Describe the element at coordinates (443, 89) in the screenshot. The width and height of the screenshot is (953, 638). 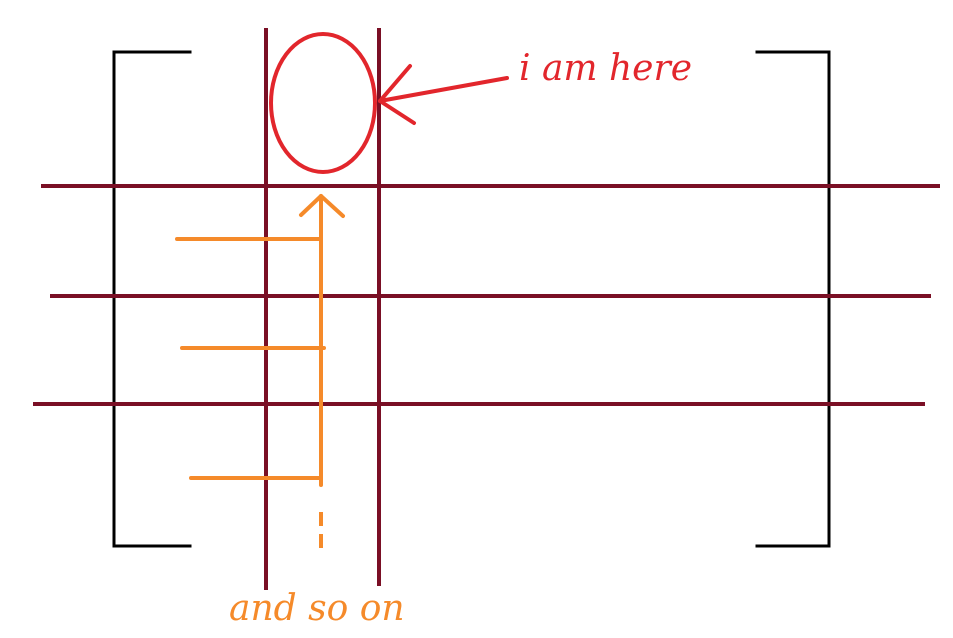
I see `pointer-arrow-shaft` at that location.